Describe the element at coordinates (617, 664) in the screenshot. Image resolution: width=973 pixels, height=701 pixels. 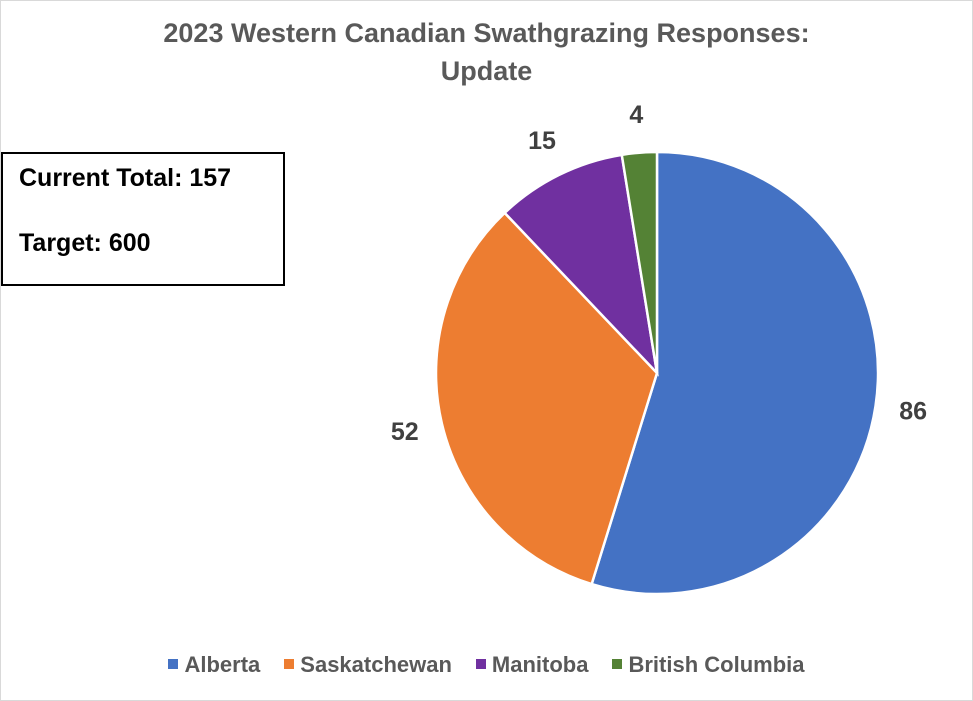
I see `legend-swatch-british-columbia` at that location.